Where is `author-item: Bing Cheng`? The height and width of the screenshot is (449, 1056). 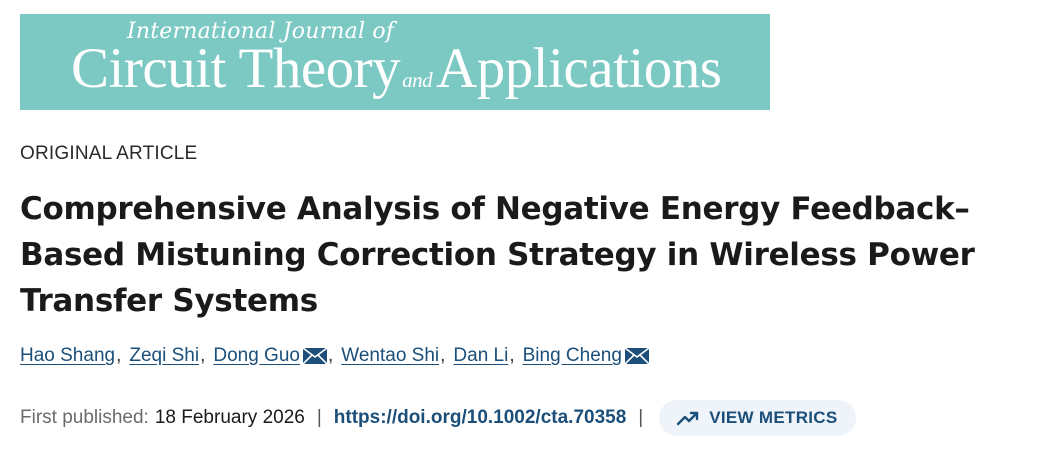
author-item: Bing Cheng is located at coordinates (586, 356).